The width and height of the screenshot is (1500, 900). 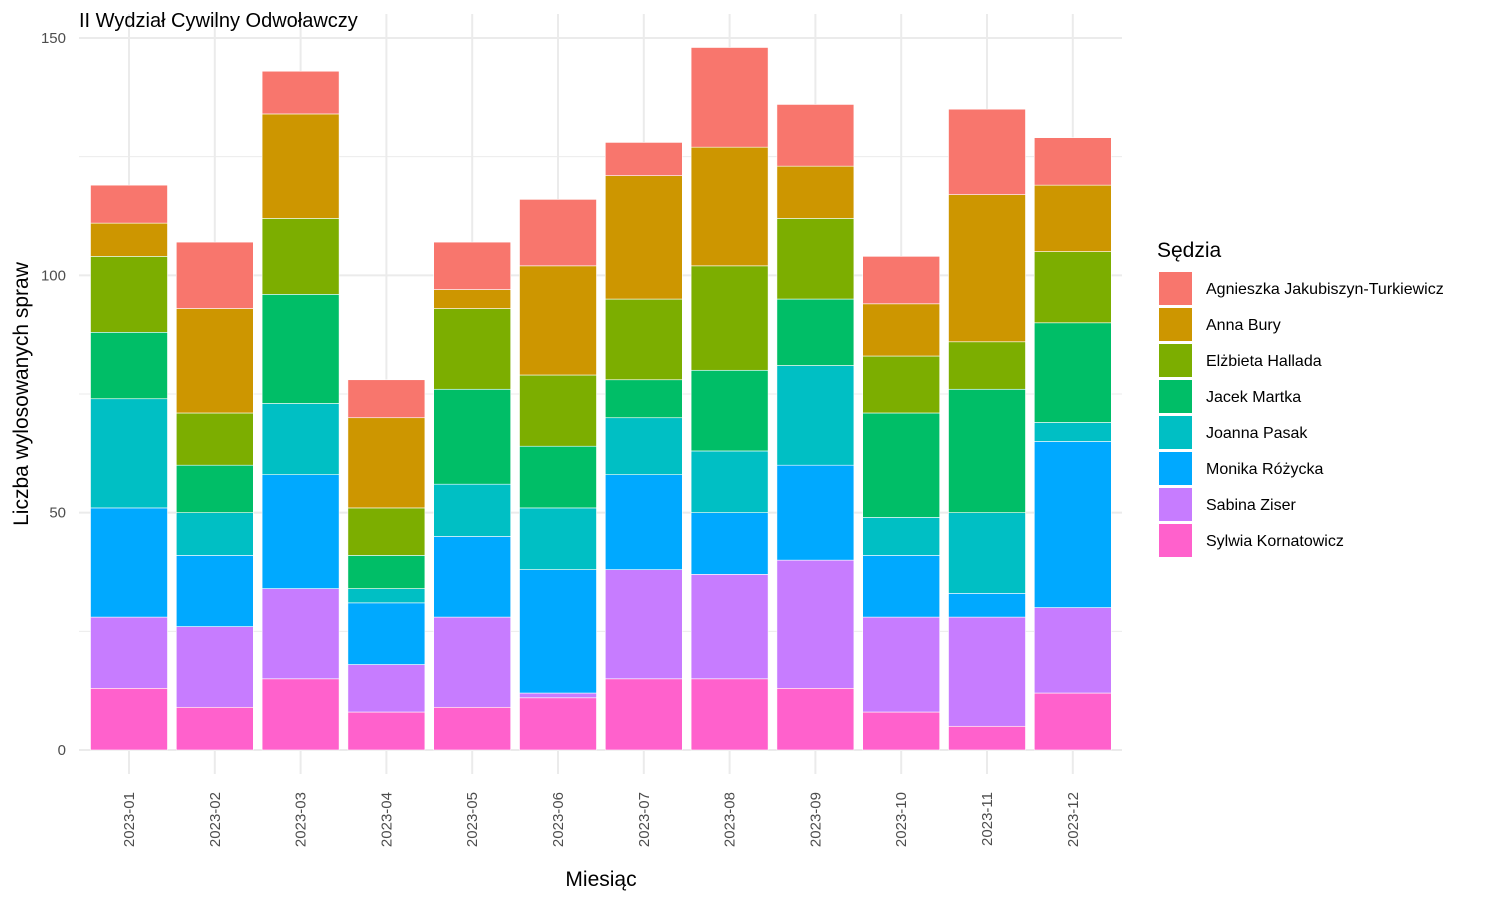 What do you see at coordinates (53, 38) in the screenshot?
I see `y-tick-label: 150` at bounding box center [53, 38].